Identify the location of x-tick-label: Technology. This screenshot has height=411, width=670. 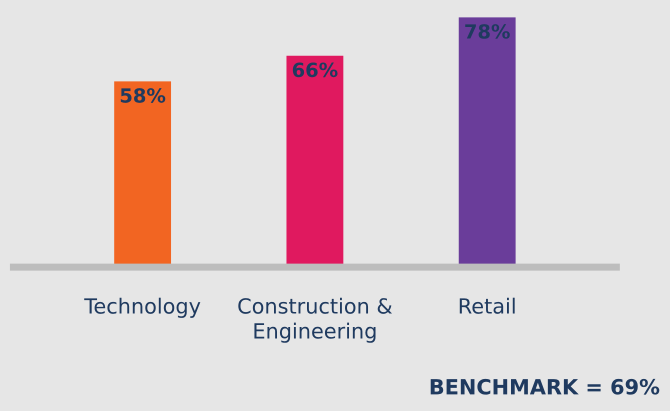
(142, 308).